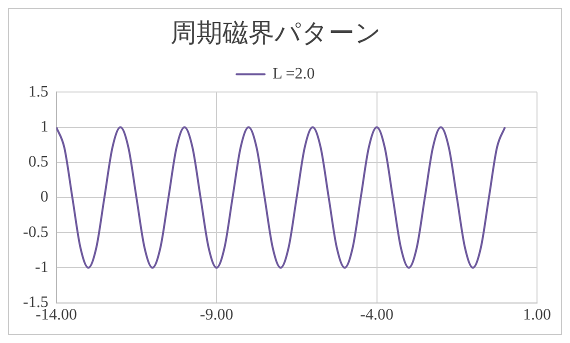 The image size is (570, 343). What do you see at coordinates (276, 33) in the screenshot?
I see `chart-title: 周期磁界パターン` at bounding box center [276, 33].